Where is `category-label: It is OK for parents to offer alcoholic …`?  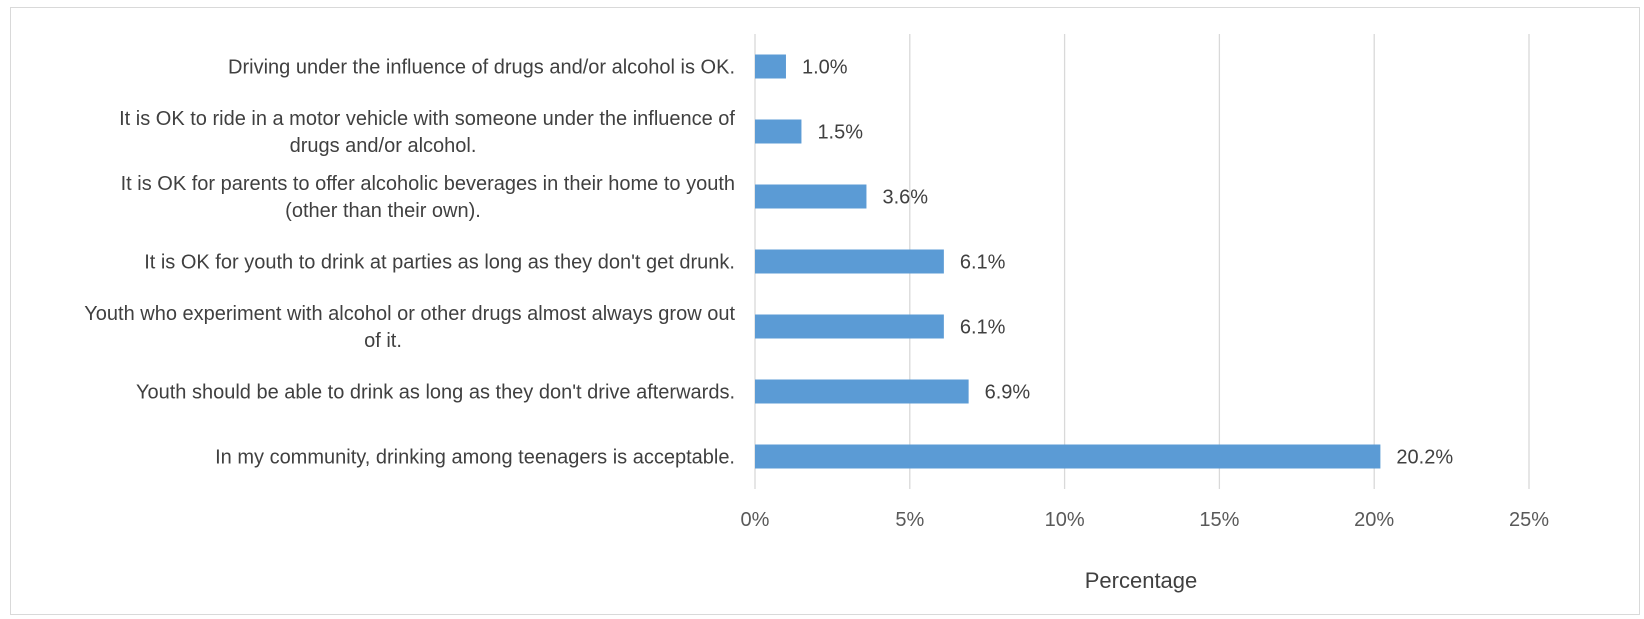
category-label: It is OK for parents to offer alcoholic … is located at coordinates (428, 197).